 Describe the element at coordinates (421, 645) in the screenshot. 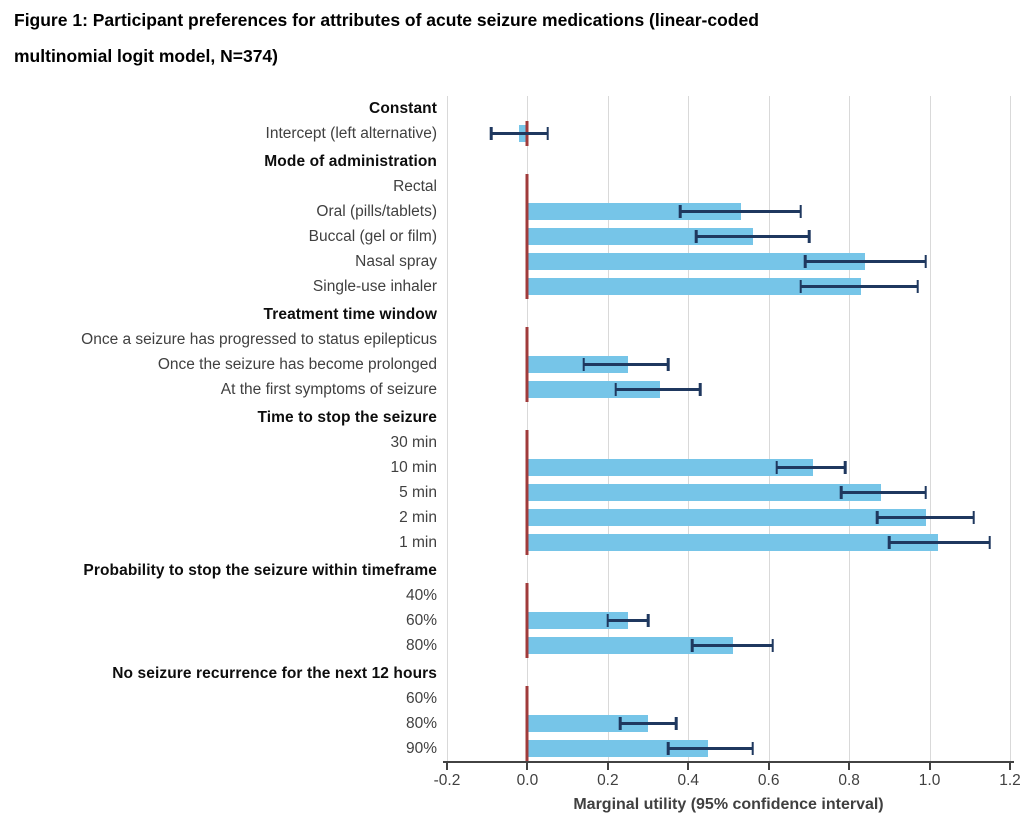

I see `category-label: 80%` at that location.